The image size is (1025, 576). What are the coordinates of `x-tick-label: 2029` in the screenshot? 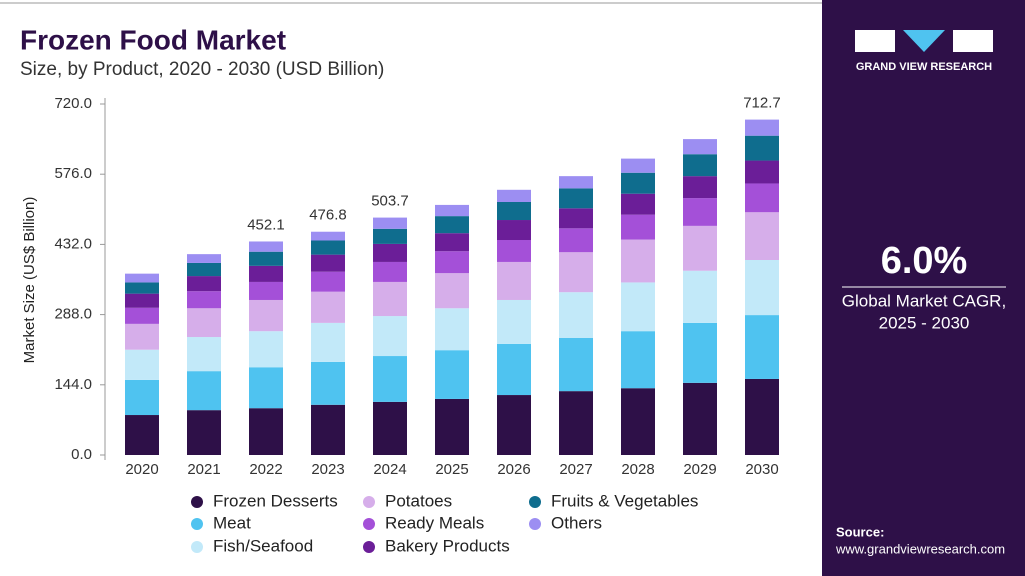 It's located at (699, 469).